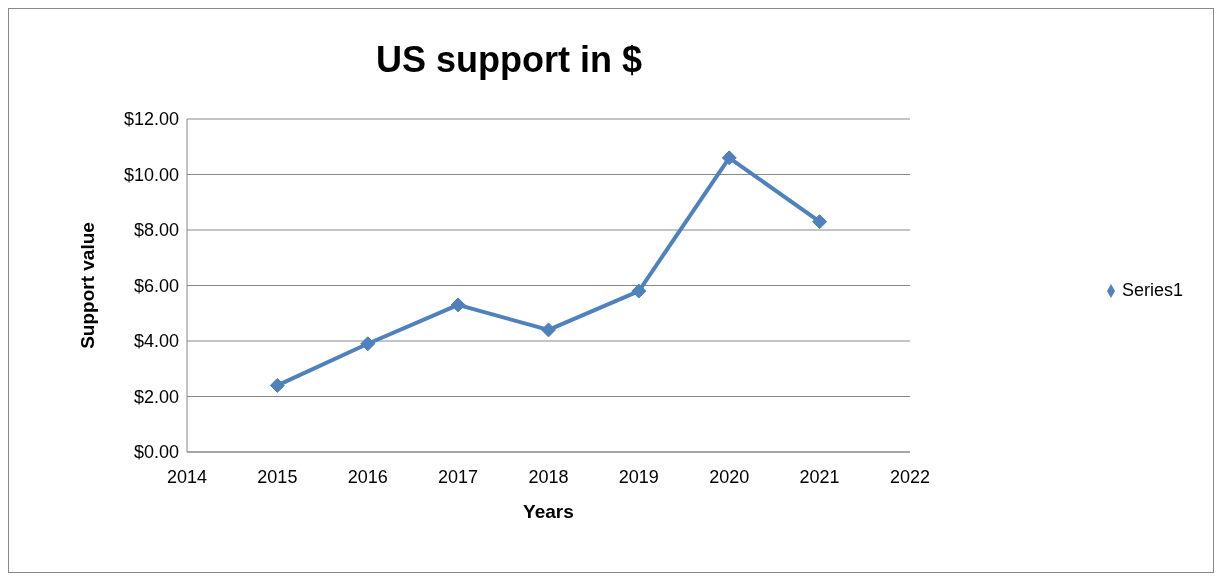 The height and width of the screenshot is (581, 1222). What do you see at coordinates (187, 476) in the screenshot?
I see `x-tick-label: 2014` at bounding box center [187, 476].